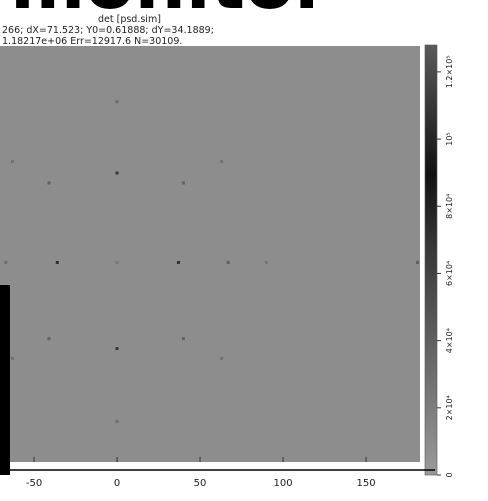 The height and width of the screenshot is (501, 488). Describe the element at coordinates (449, 407) in the screenshot. I see `colorbar-tick-label: 2×10⁴` at that location.